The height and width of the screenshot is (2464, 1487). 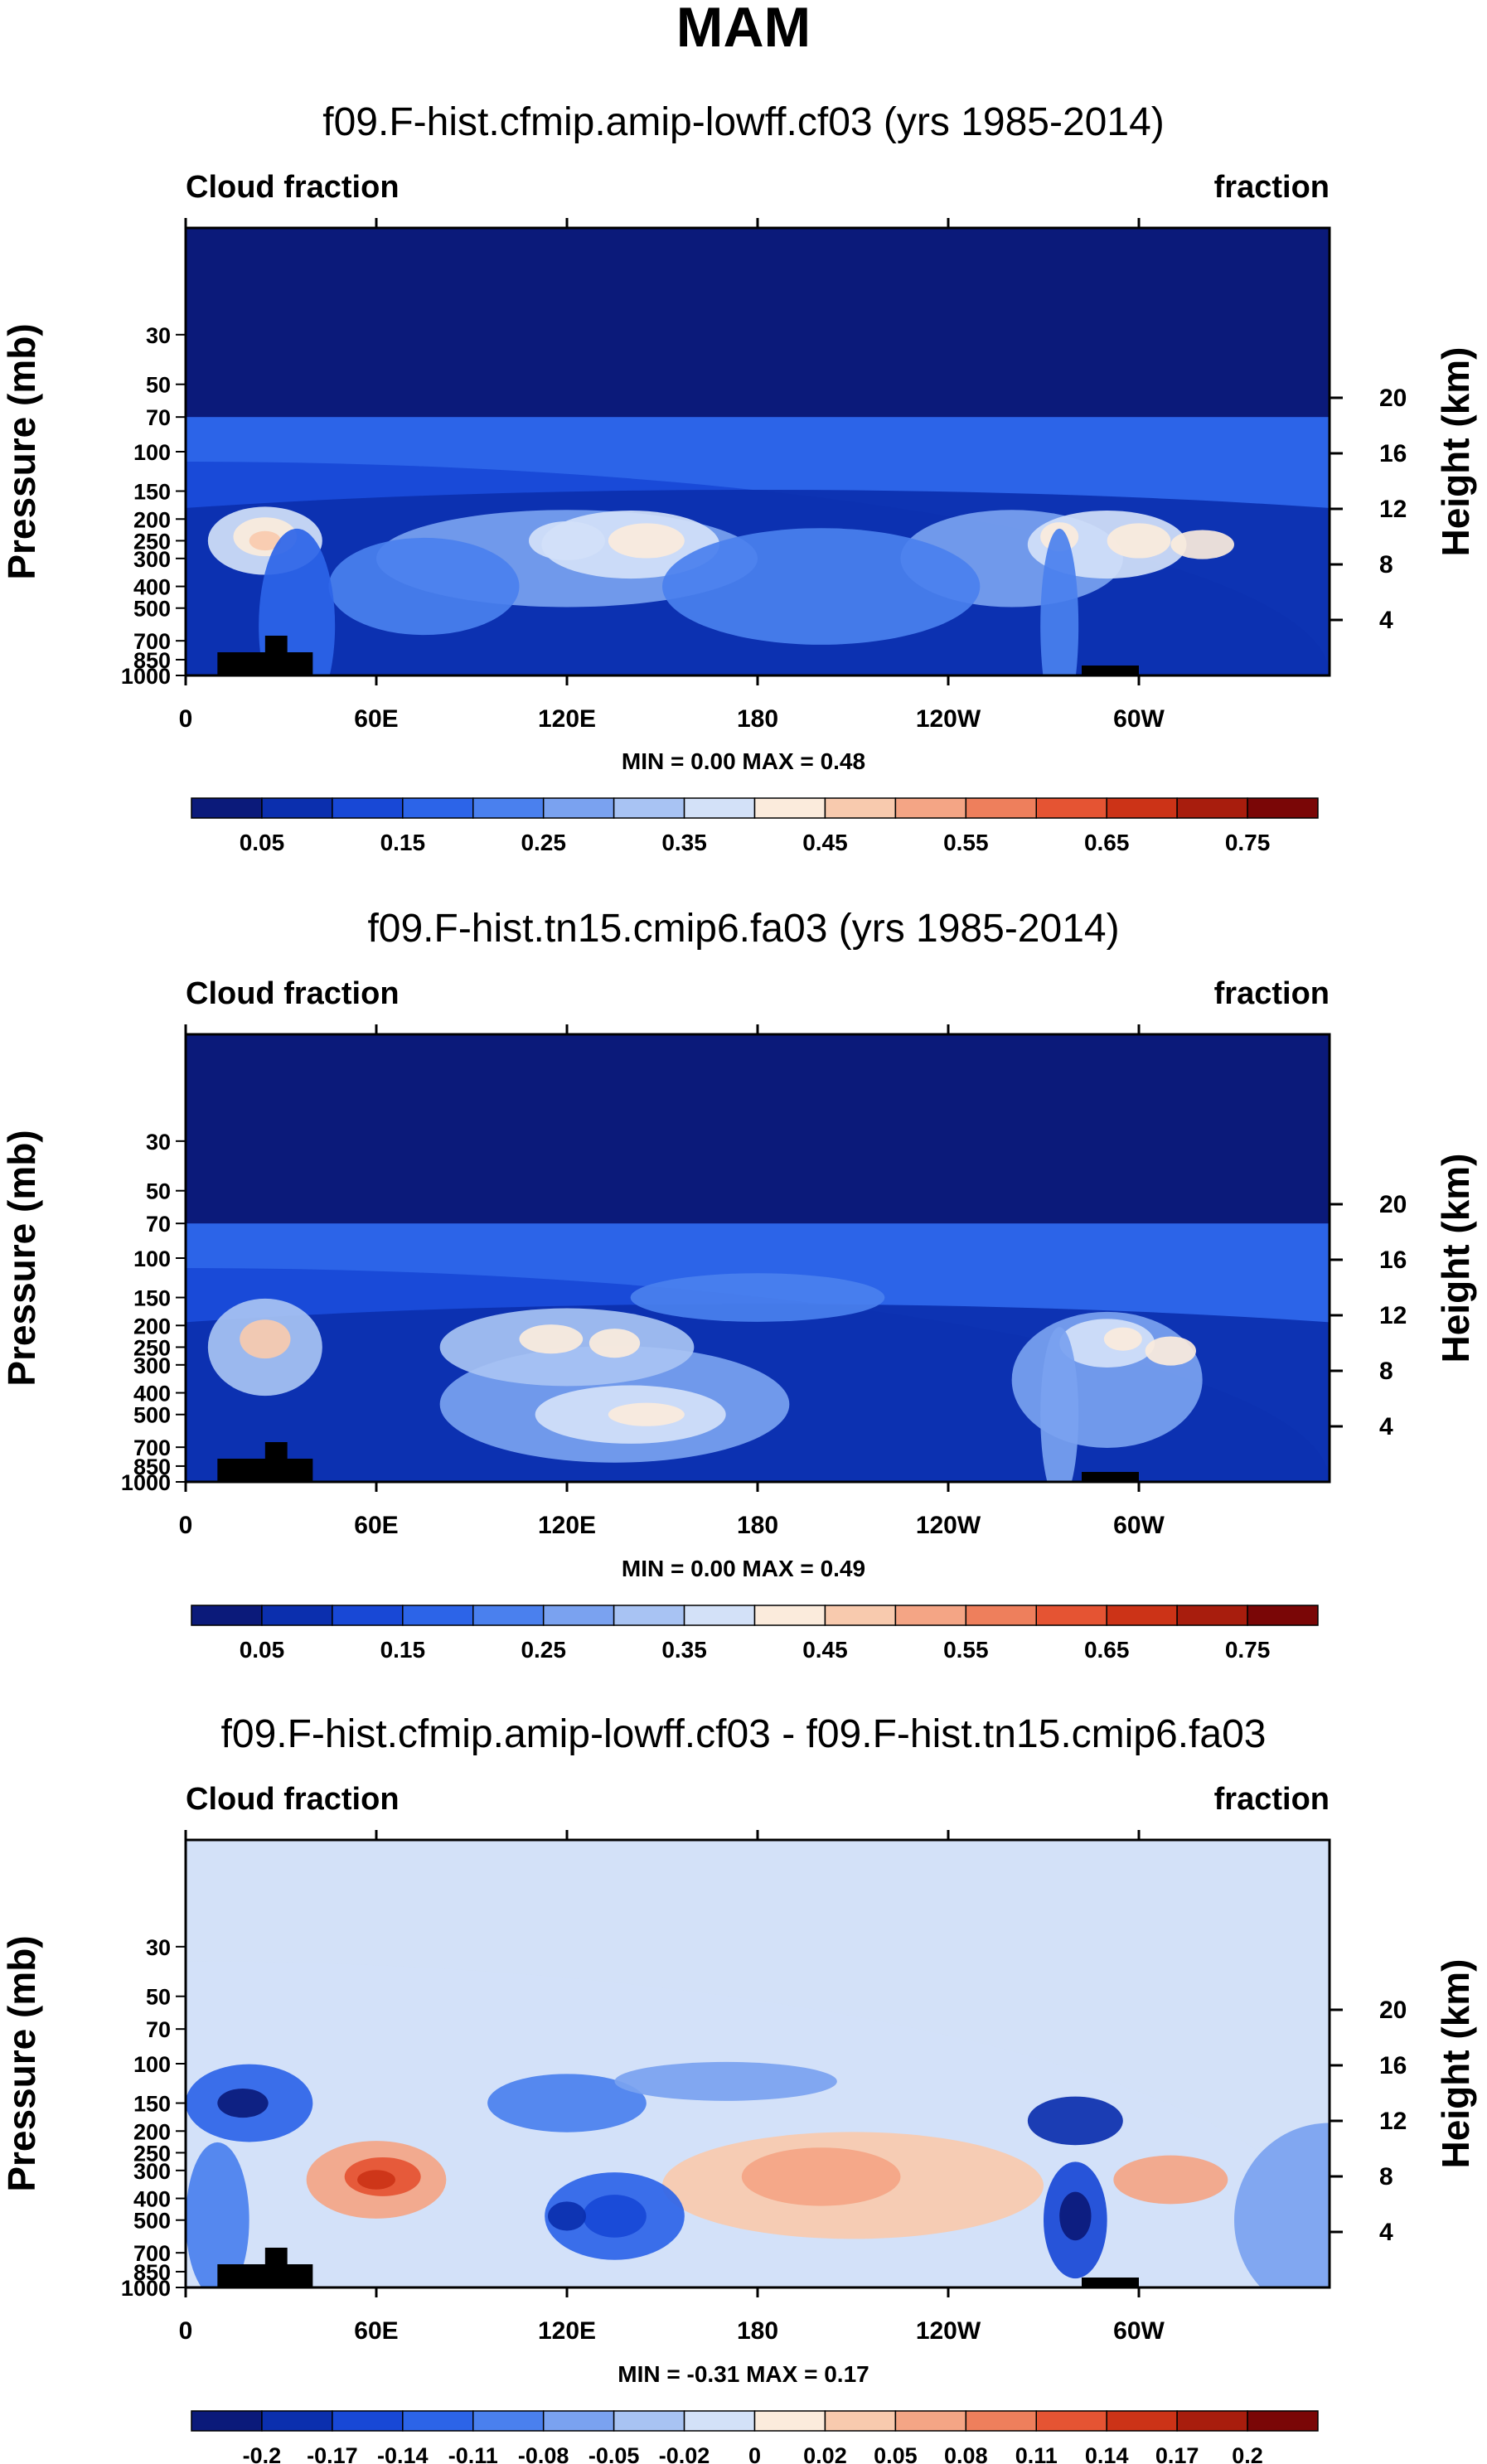 What do you see at coordinates (262, 2453) in the screenshot?
I see `colorbar-label: -0.2` at bounding box center [262, 2453].